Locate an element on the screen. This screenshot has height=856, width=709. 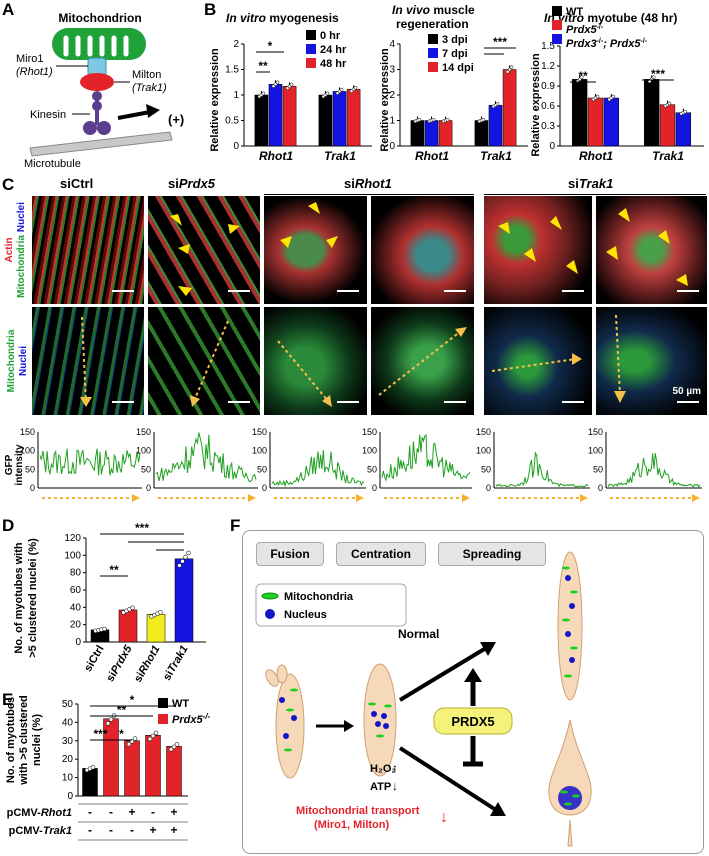
e-ytick-label: 20 is located at coordinates (68, 759).